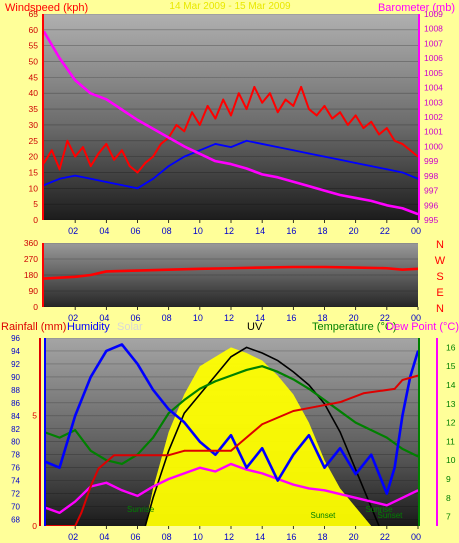 This screenshot has width=459, height=543. What do you see at coordinates (322, 318) in the screenshot?
I see `mid-x-tick-label: 18` at bounding box center [322, 318].